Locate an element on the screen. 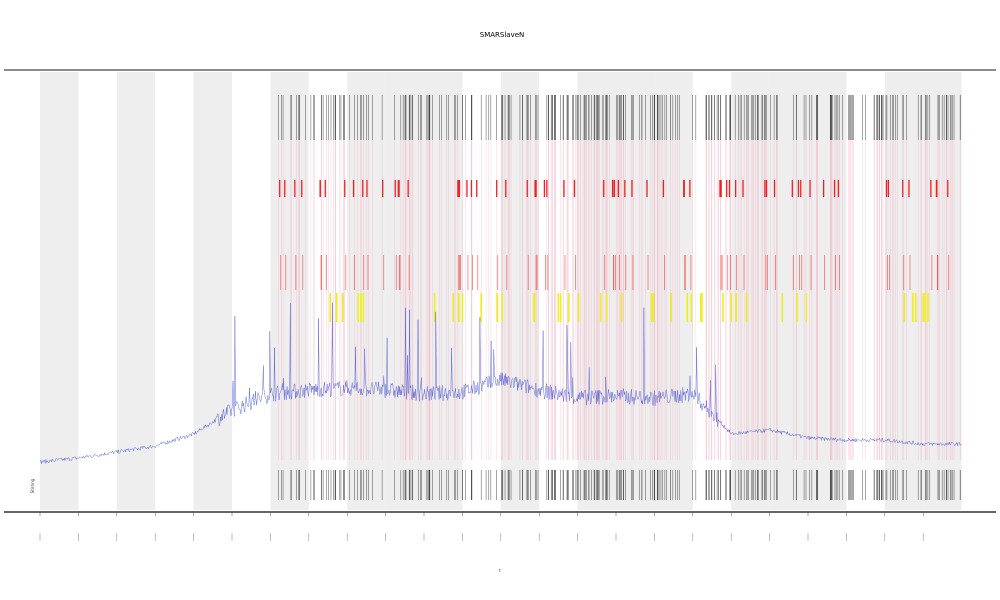  chart-title-visible: SMARSlaveN is located at coordinates (502, 35).